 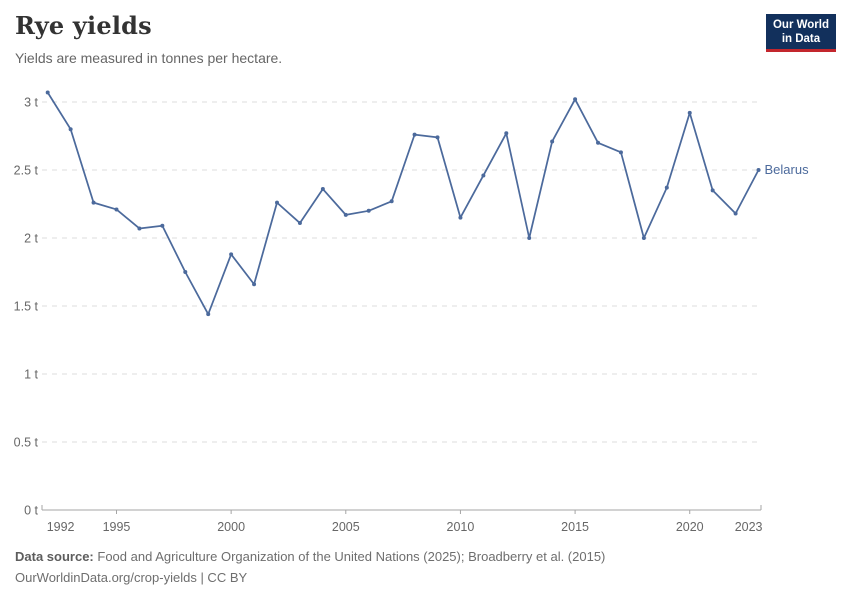 I want to click on svg-text: 1992, so click(x=61, y=527).